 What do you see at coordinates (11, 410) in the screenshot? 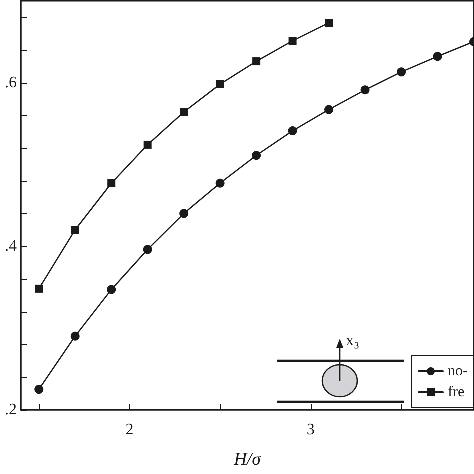
I see `y-tick-label: .2` at bounding box center [11, 410].